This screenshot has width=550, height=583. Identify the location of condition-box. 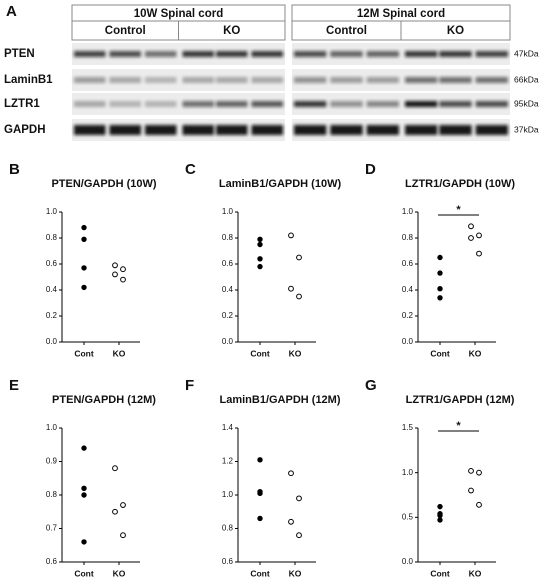
(455, 30).